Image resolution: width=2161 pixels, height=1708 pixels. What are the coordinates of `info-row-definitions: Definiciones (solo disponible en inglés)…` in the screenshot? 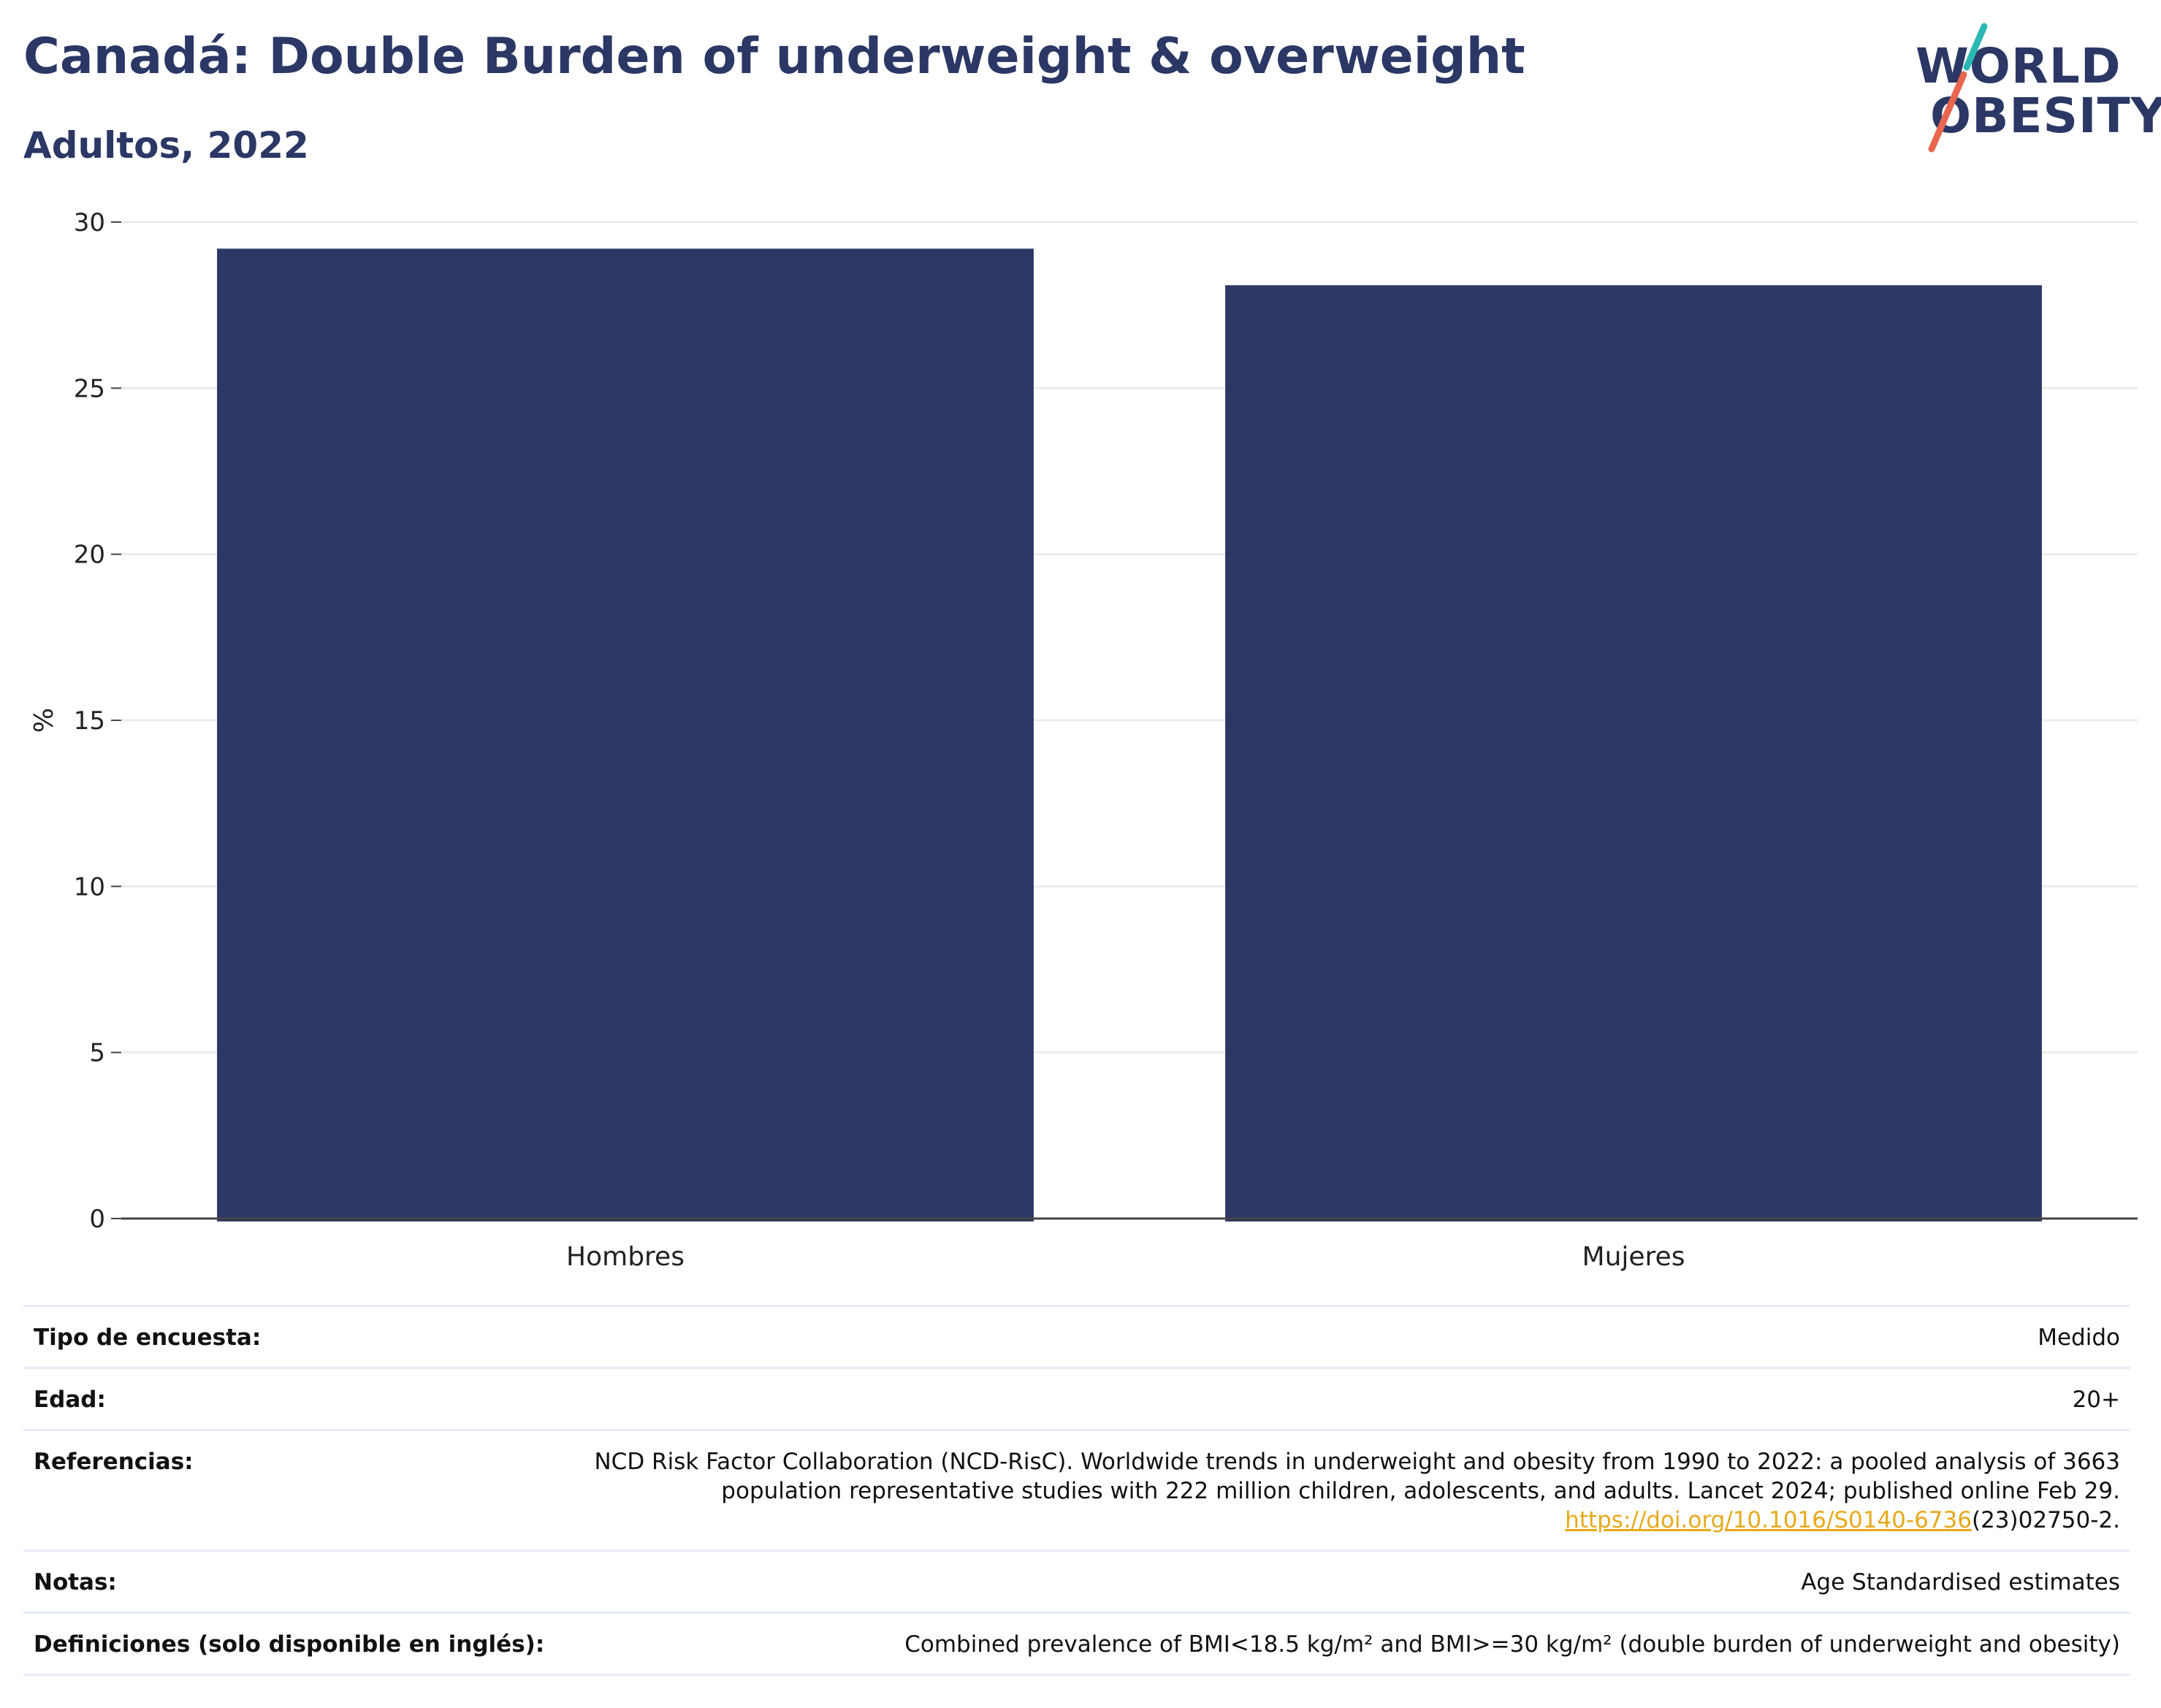 It's located at (1076, 1644).